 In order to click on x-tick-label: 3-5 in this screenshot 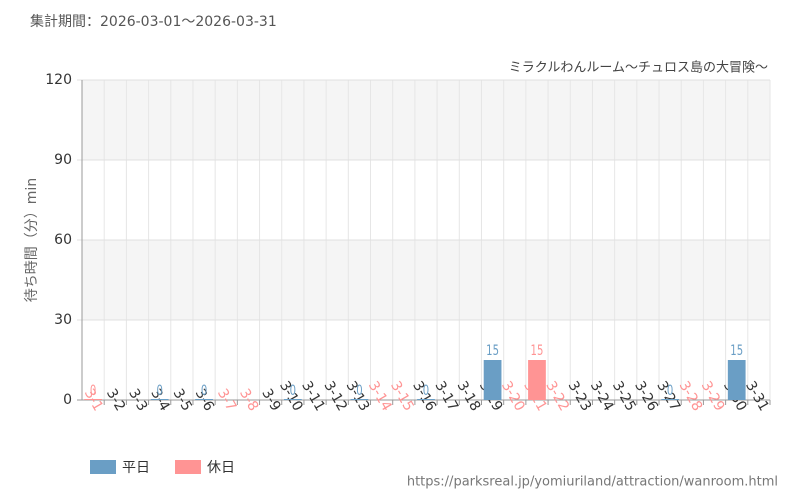, I will do `click(182, 400)`.